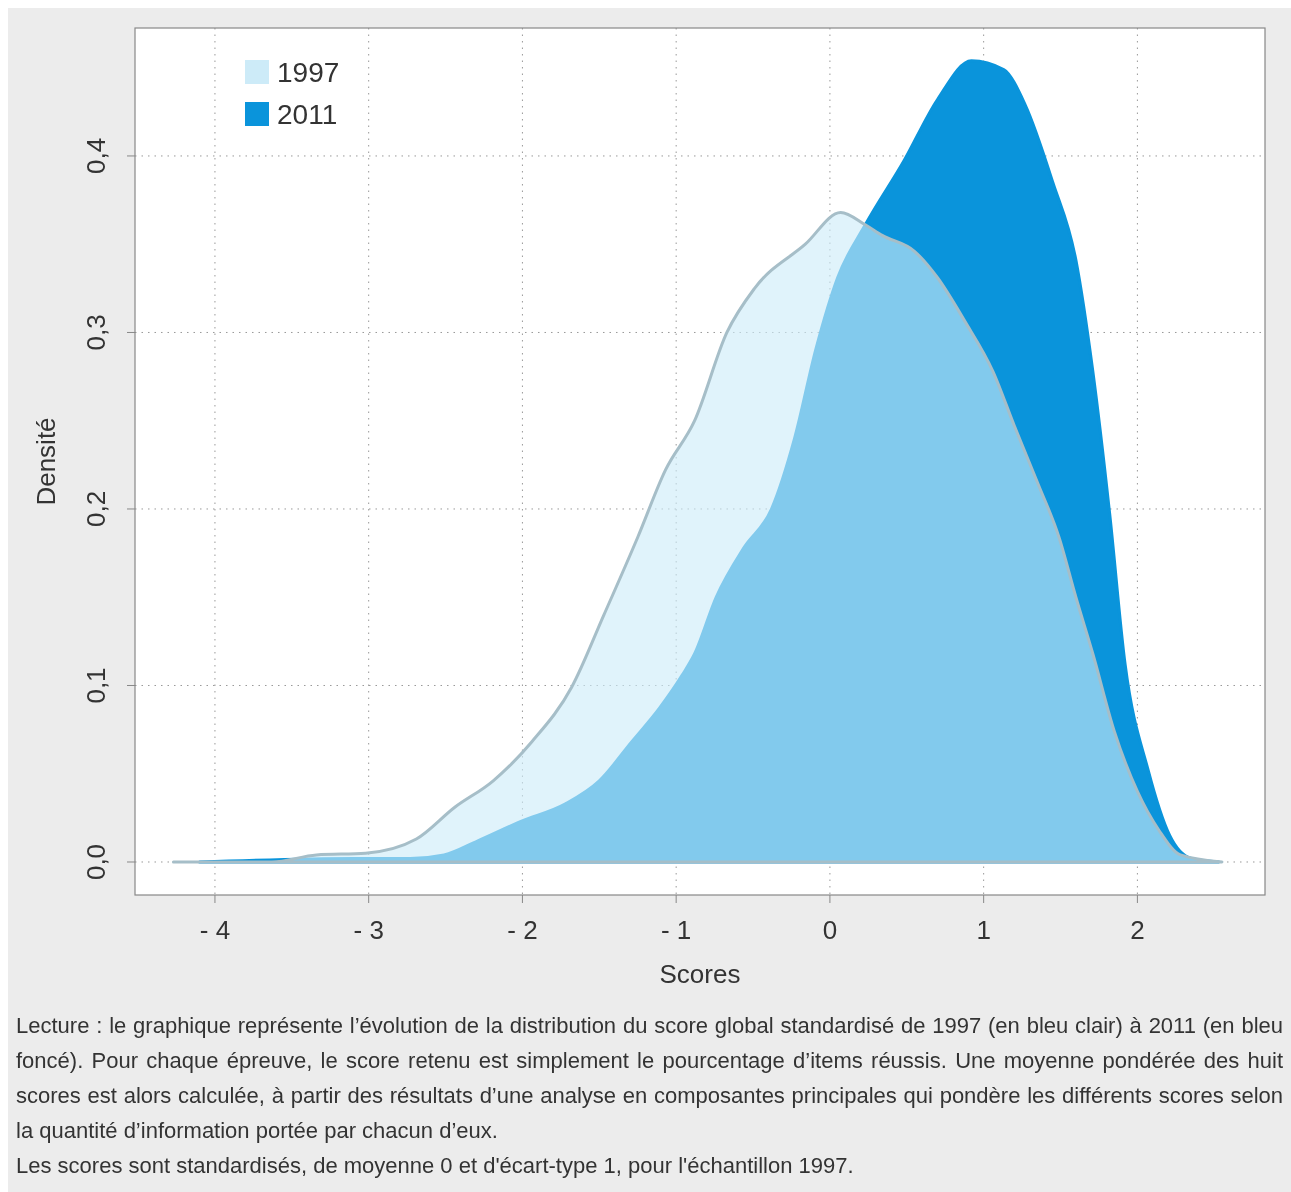 Image resolution: width=1291 pixels, height=1192 pixels. I want to click on x-tick-label: 2, so click(1137, 930).